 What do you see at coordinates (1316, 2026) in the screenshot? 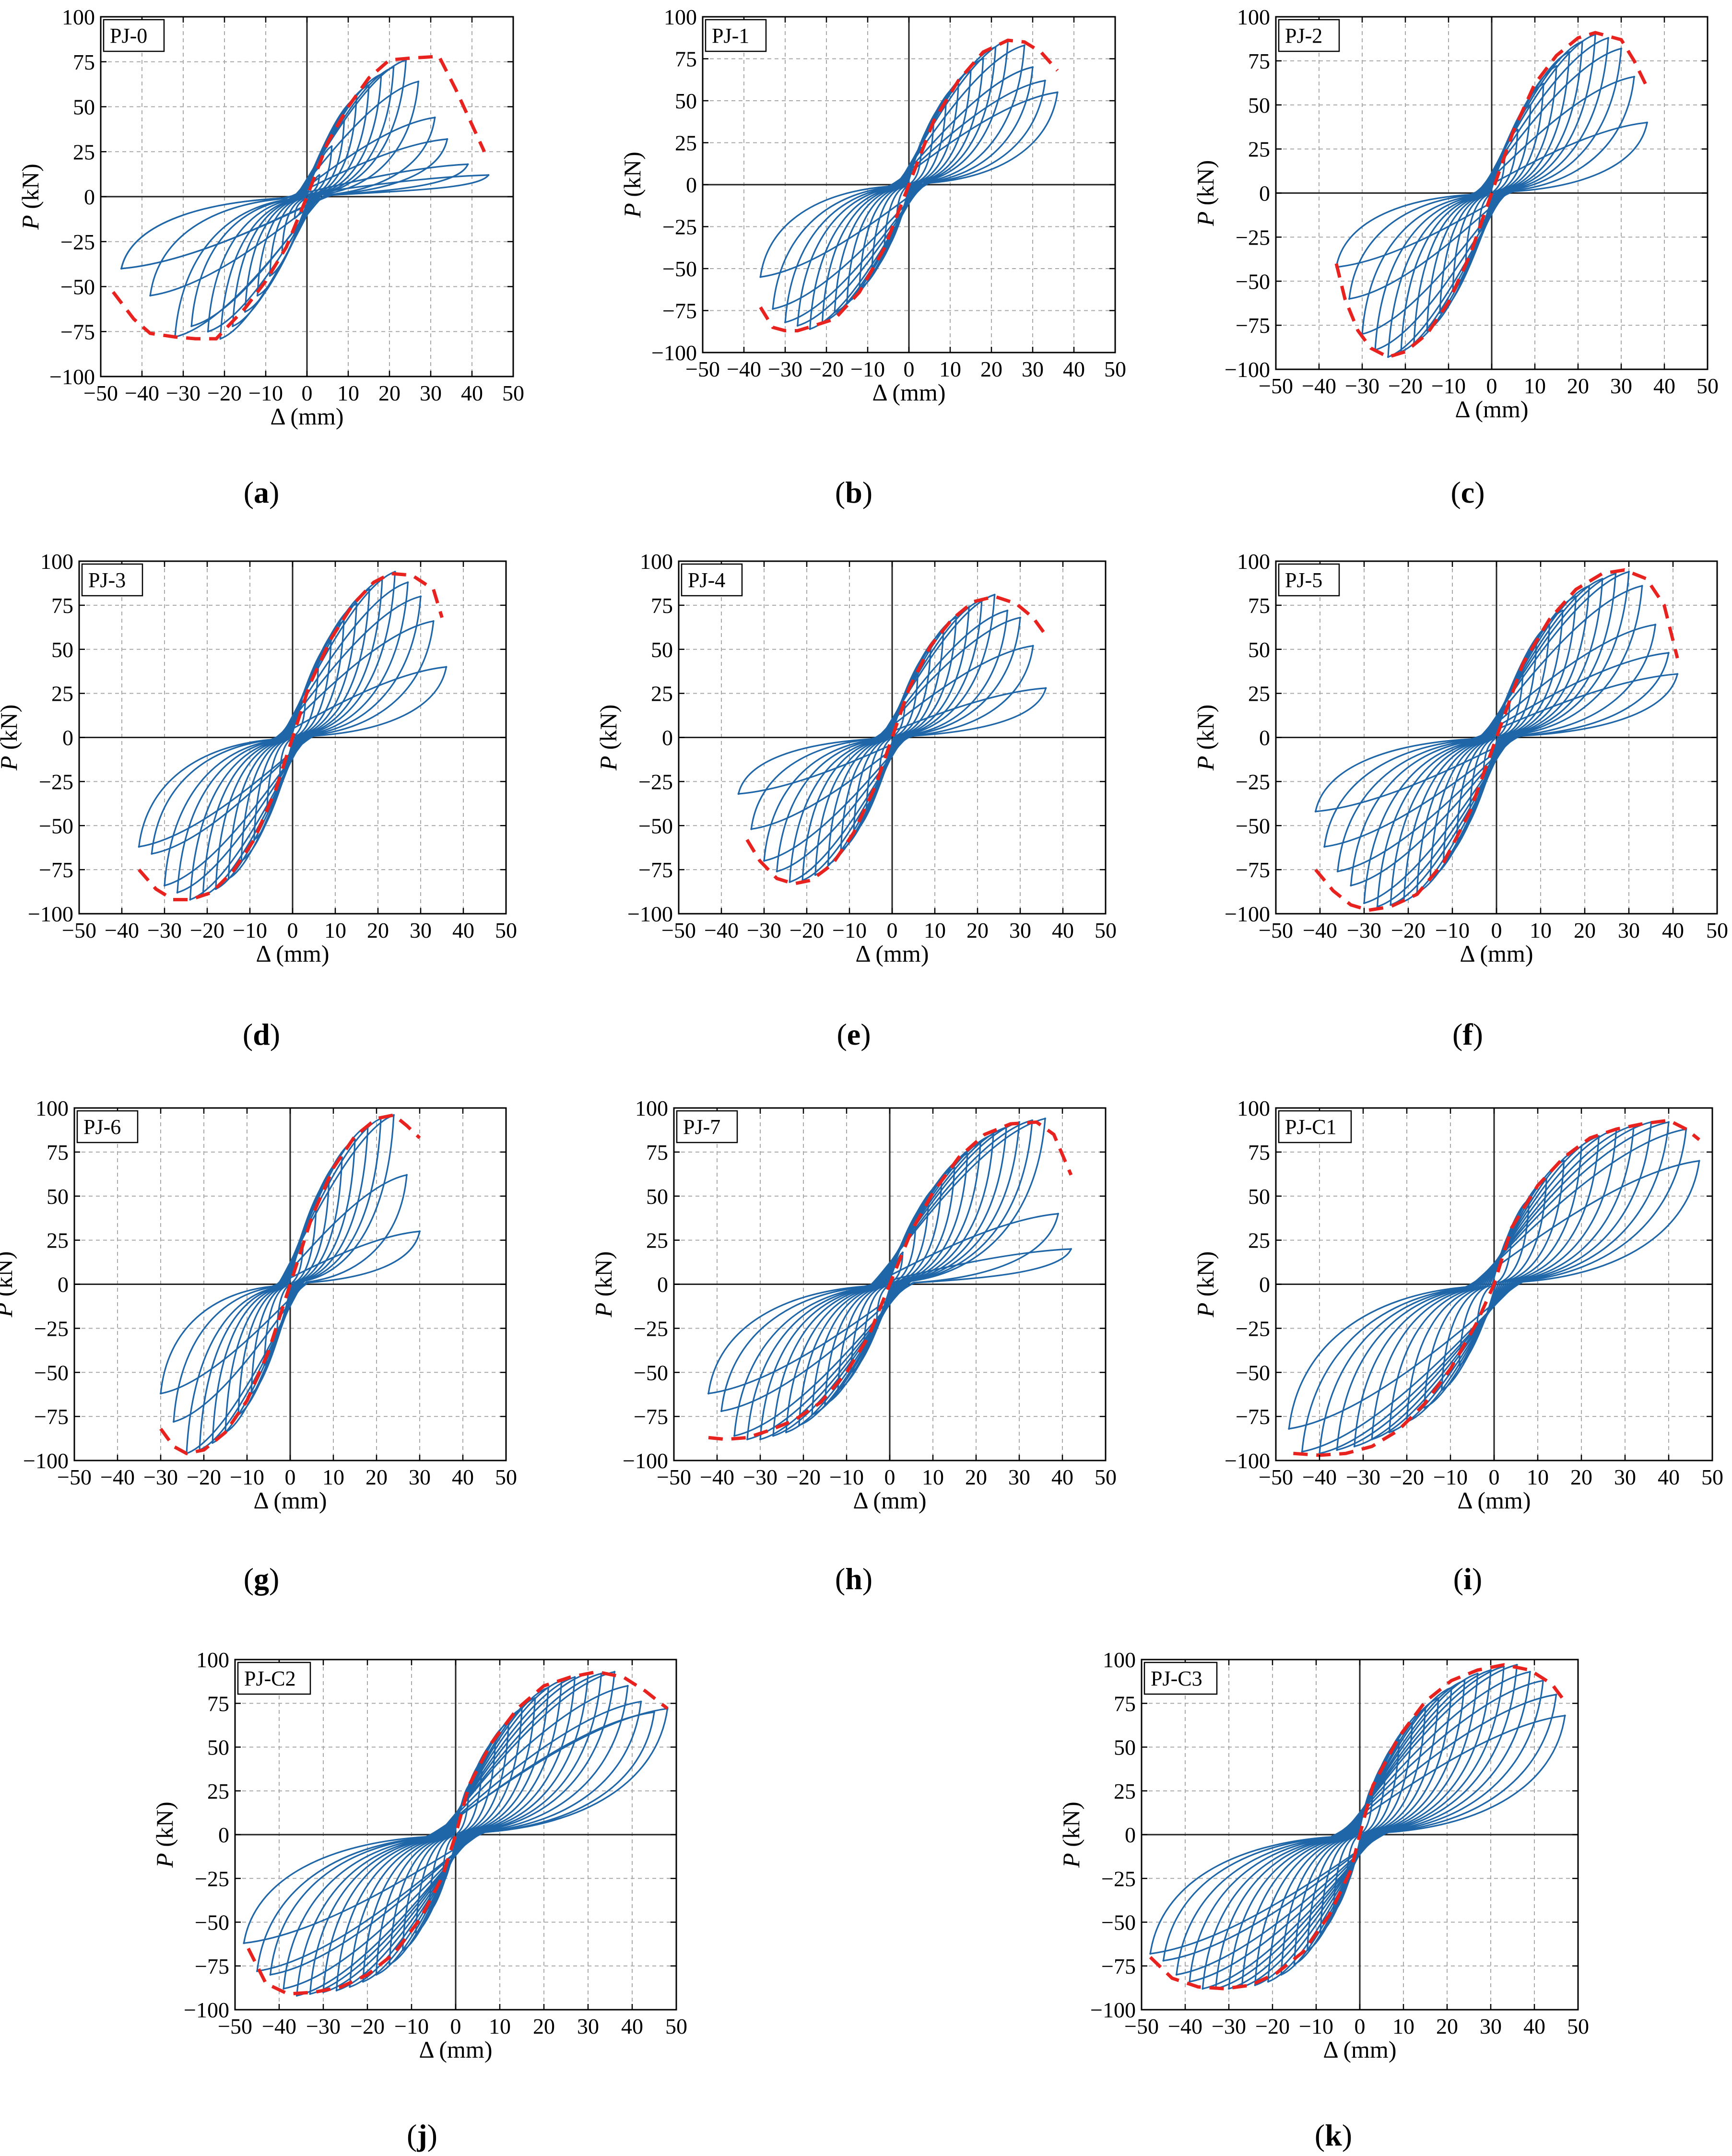
I see `x-tick-label: −10` at bounding box center [1316, 2026].